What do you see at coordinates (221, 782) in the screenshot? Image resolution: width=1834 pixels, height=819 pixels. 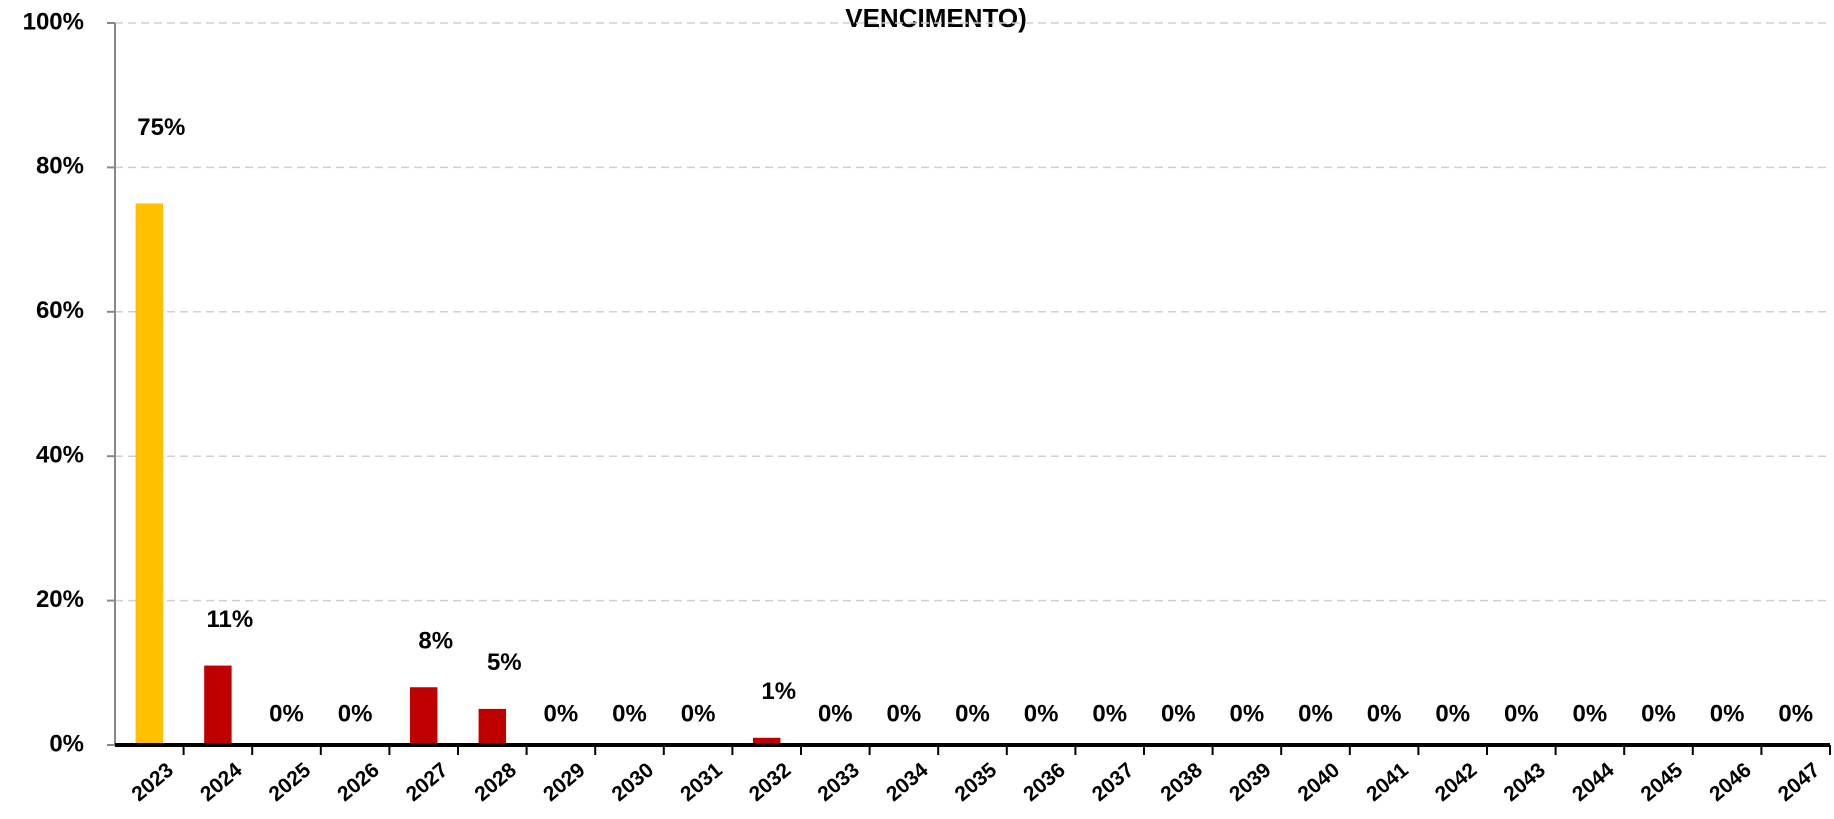 I see `x-tick-label: 2024` at bounding box center [221, 782].